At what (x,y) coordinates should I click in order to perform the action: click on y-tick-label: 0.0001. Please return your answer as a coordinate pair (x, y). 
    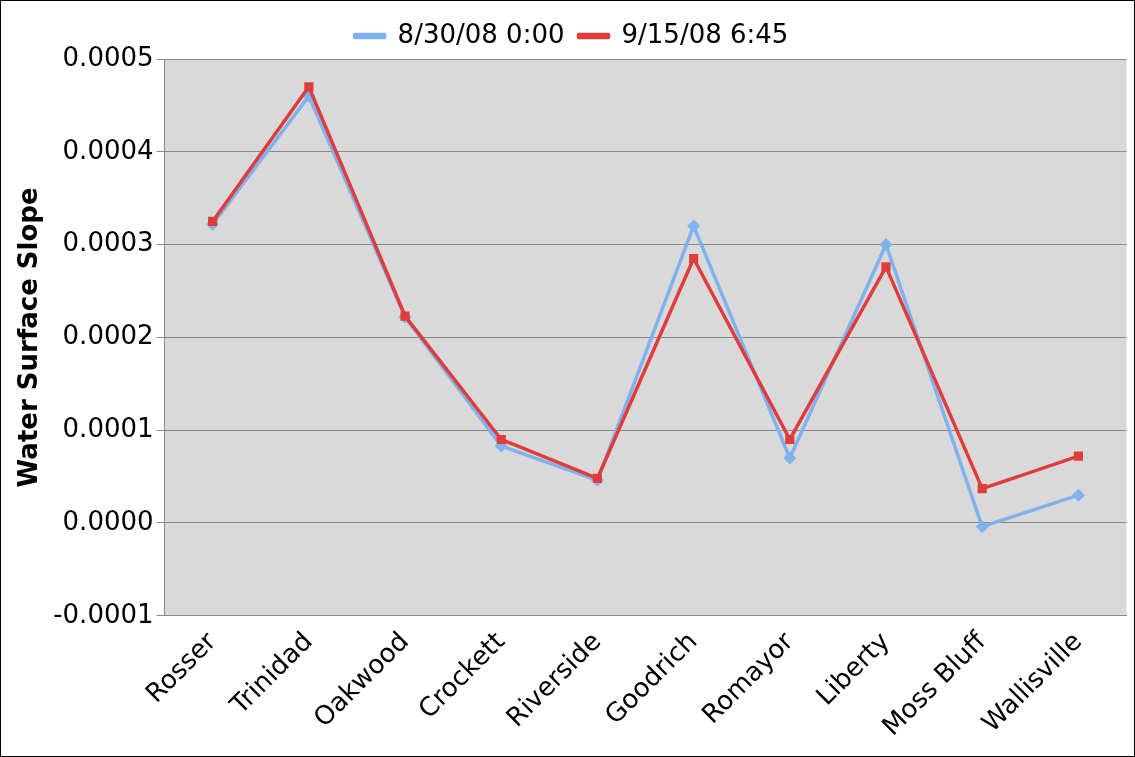
    Looking at the image, I should click on (108, 427).